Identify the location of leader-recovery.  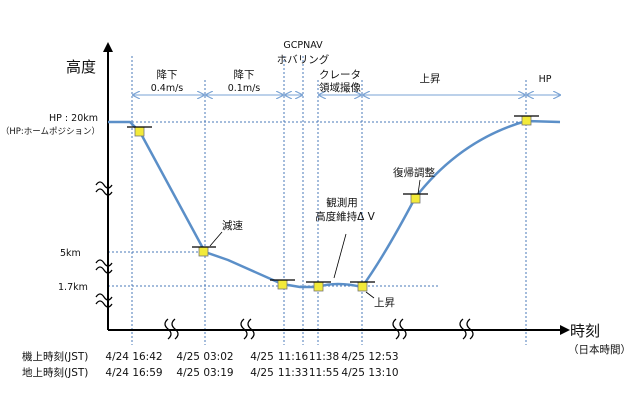
(419, 187).